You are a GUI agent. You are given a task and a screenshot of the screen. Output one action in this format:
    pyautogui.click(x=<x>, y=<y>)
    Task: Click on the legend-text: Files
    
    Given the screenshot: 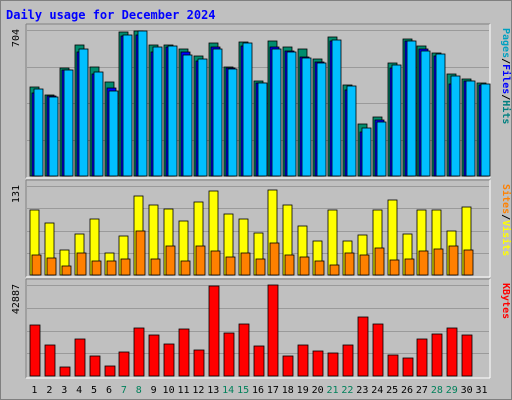 What is the action you would take?
    pyautogui.click(x=506, y=79)
    